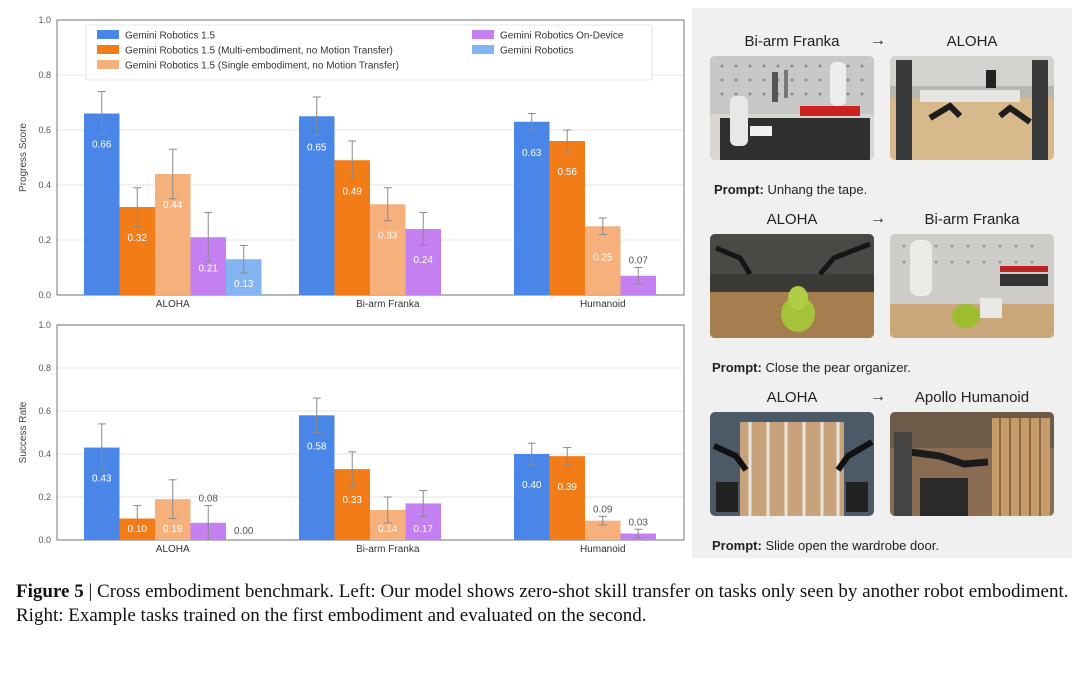 The image size is (1080, 679). I want to click on example-2-prompt: Prompt: Close the pear organizer., so click(811, 367).